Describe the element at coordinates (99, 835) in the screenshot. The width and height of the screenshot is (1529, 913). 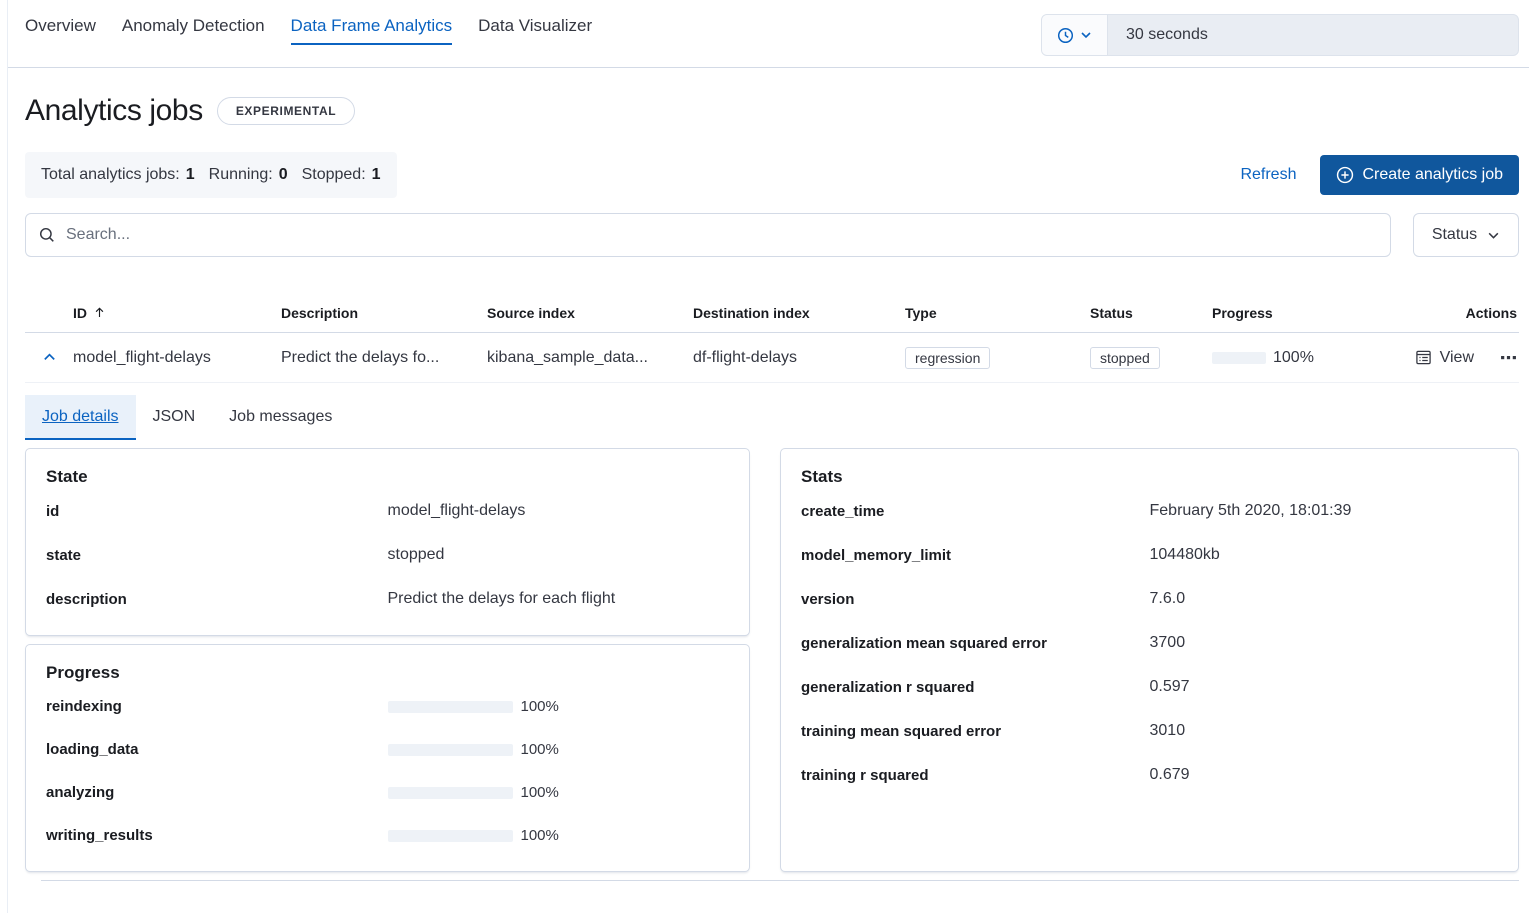
I see `progress-phase: writing_results` at that location.